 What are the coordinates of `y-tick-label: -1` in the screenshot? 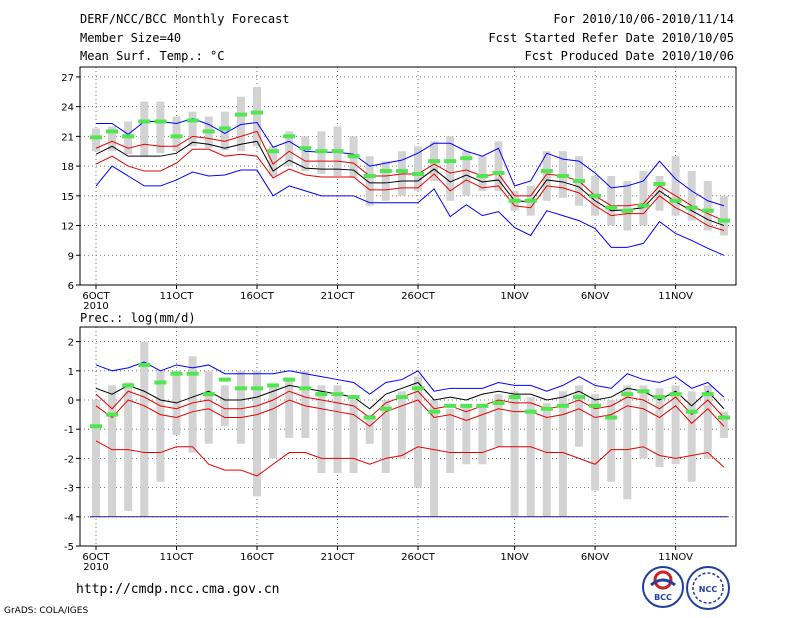 It's located at (69, 430).